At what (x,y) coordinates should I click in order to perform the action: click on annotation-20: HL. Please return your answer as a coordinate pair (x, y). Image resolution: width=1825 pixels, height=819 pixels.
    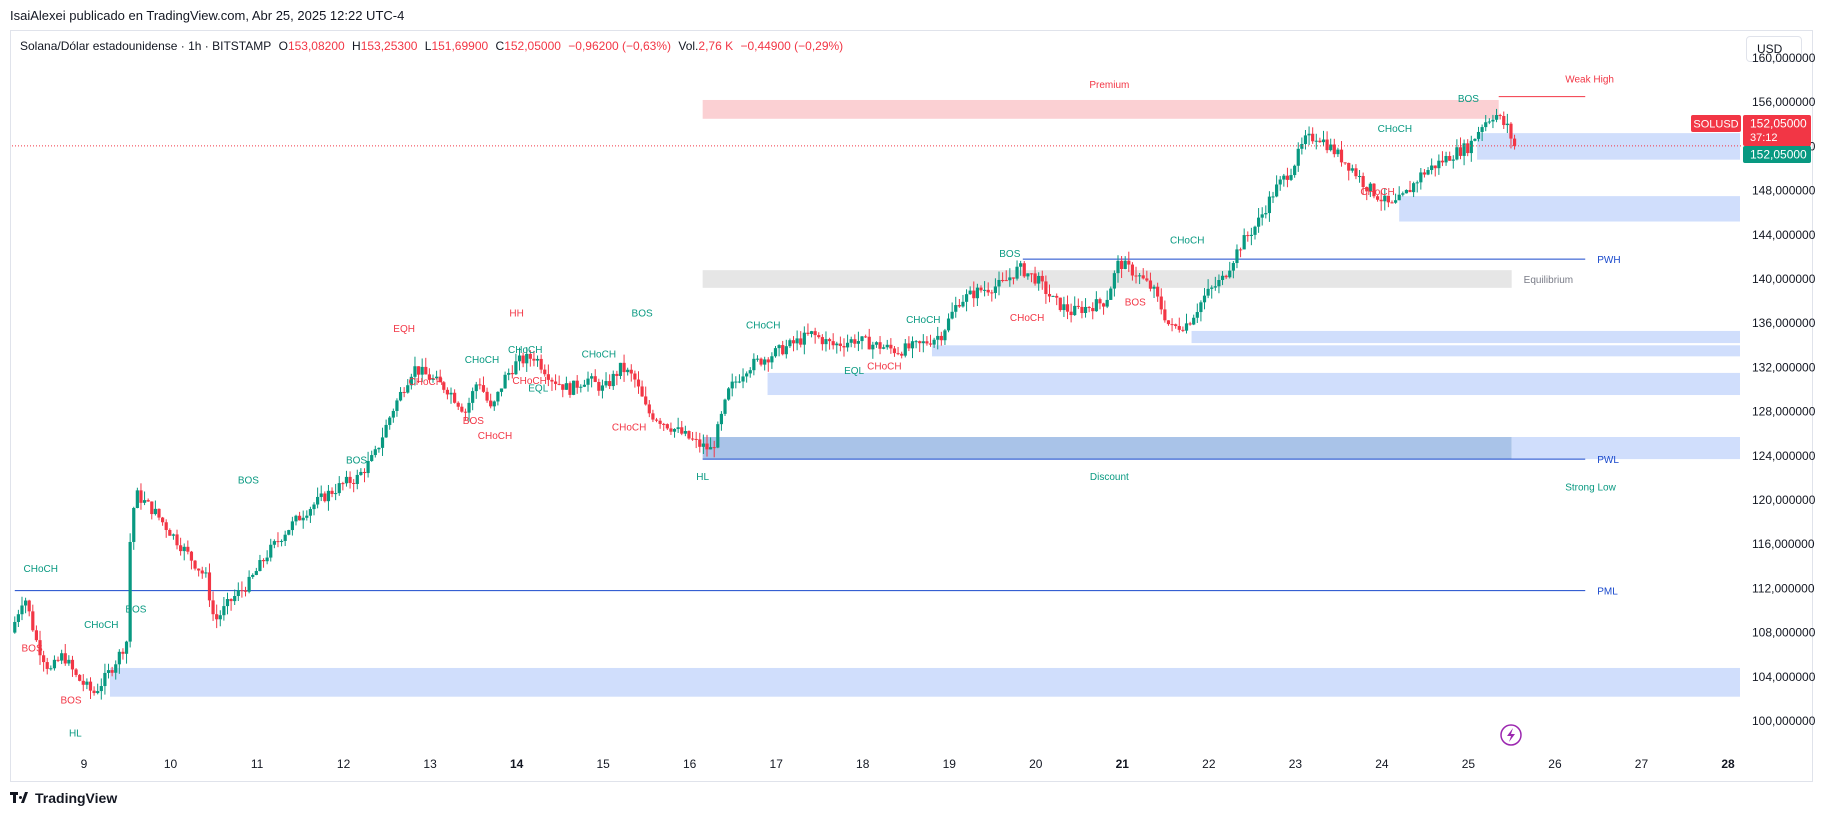
    Looking at the image, I should click on (702, 477).